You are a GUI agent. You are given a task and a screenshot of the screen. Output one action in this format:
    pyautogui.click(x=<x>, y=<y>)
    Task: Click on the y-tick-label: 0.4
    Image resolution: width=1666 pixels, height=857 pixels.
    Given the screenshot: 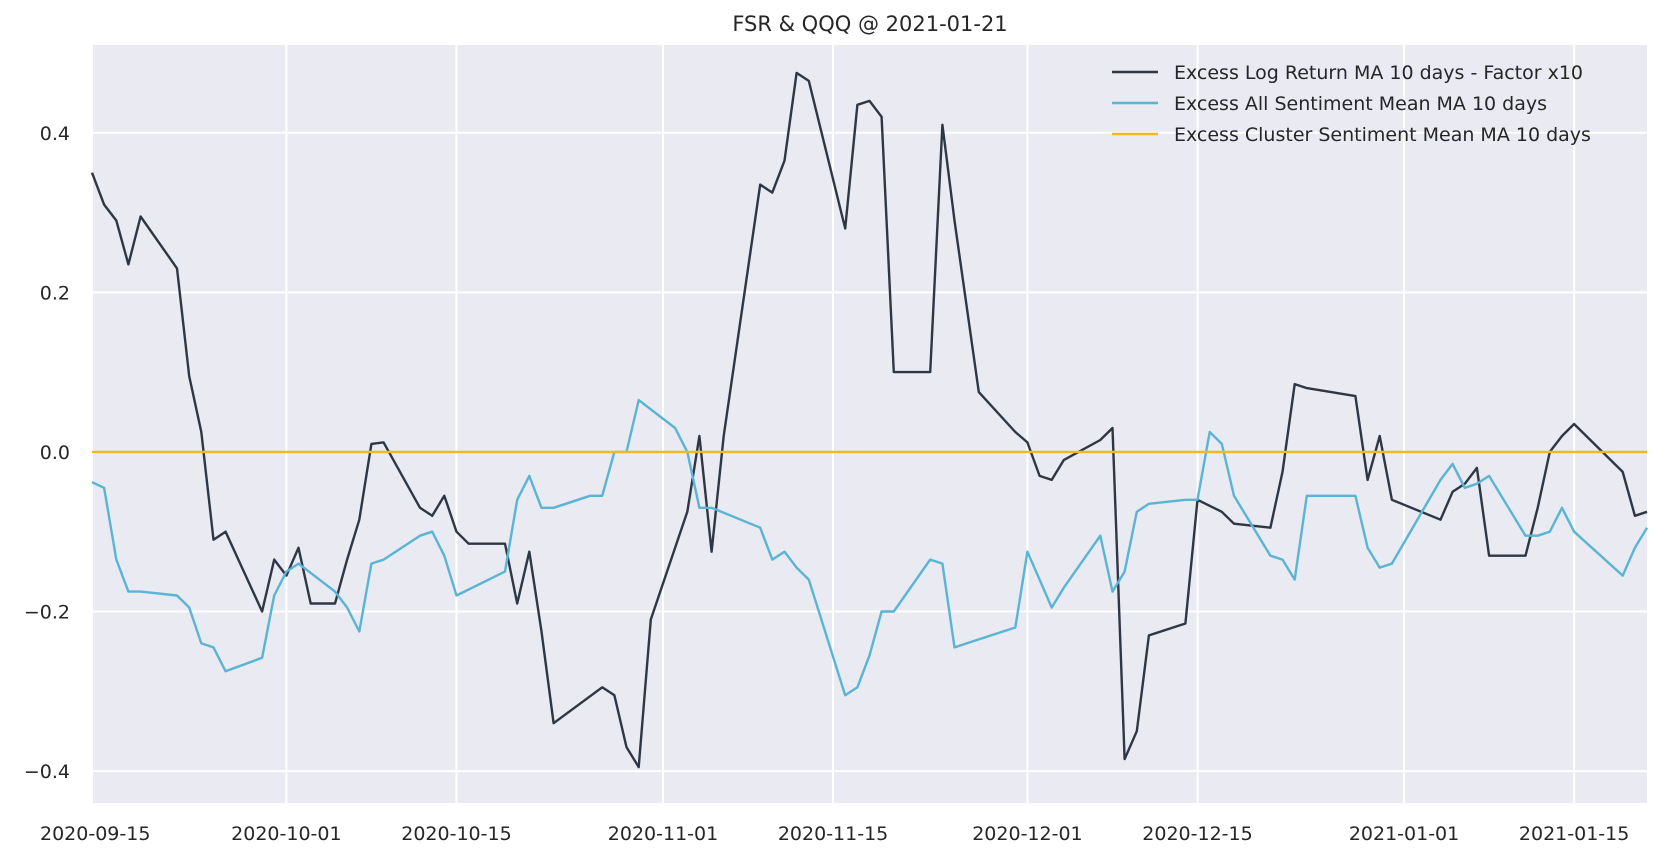 What is the action you would take?
    pyautogui.click(x=55, y=134)
    